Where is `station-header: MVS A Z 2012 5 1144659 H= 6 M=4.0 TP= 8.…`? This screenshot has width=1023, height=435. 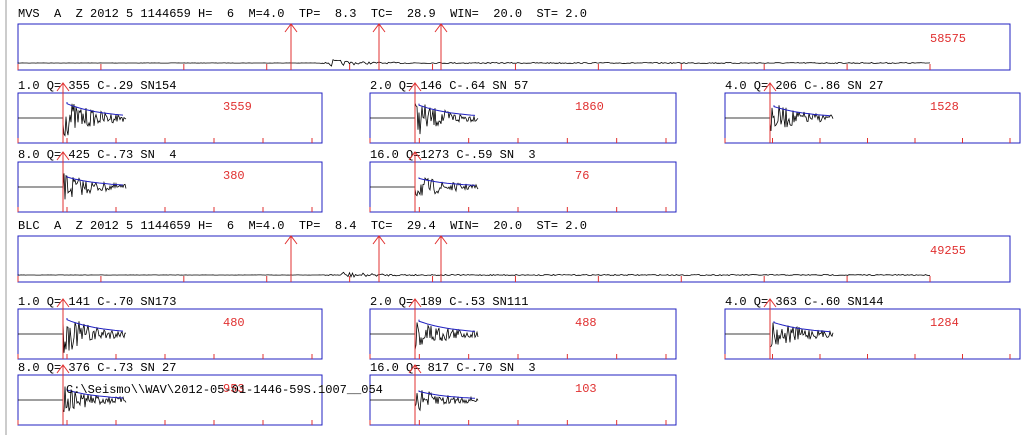 station-header: MVS A Z 2012 5 1144659 H= 6 M=4.0 TP= 8.… is located at coordinates (302, 14).